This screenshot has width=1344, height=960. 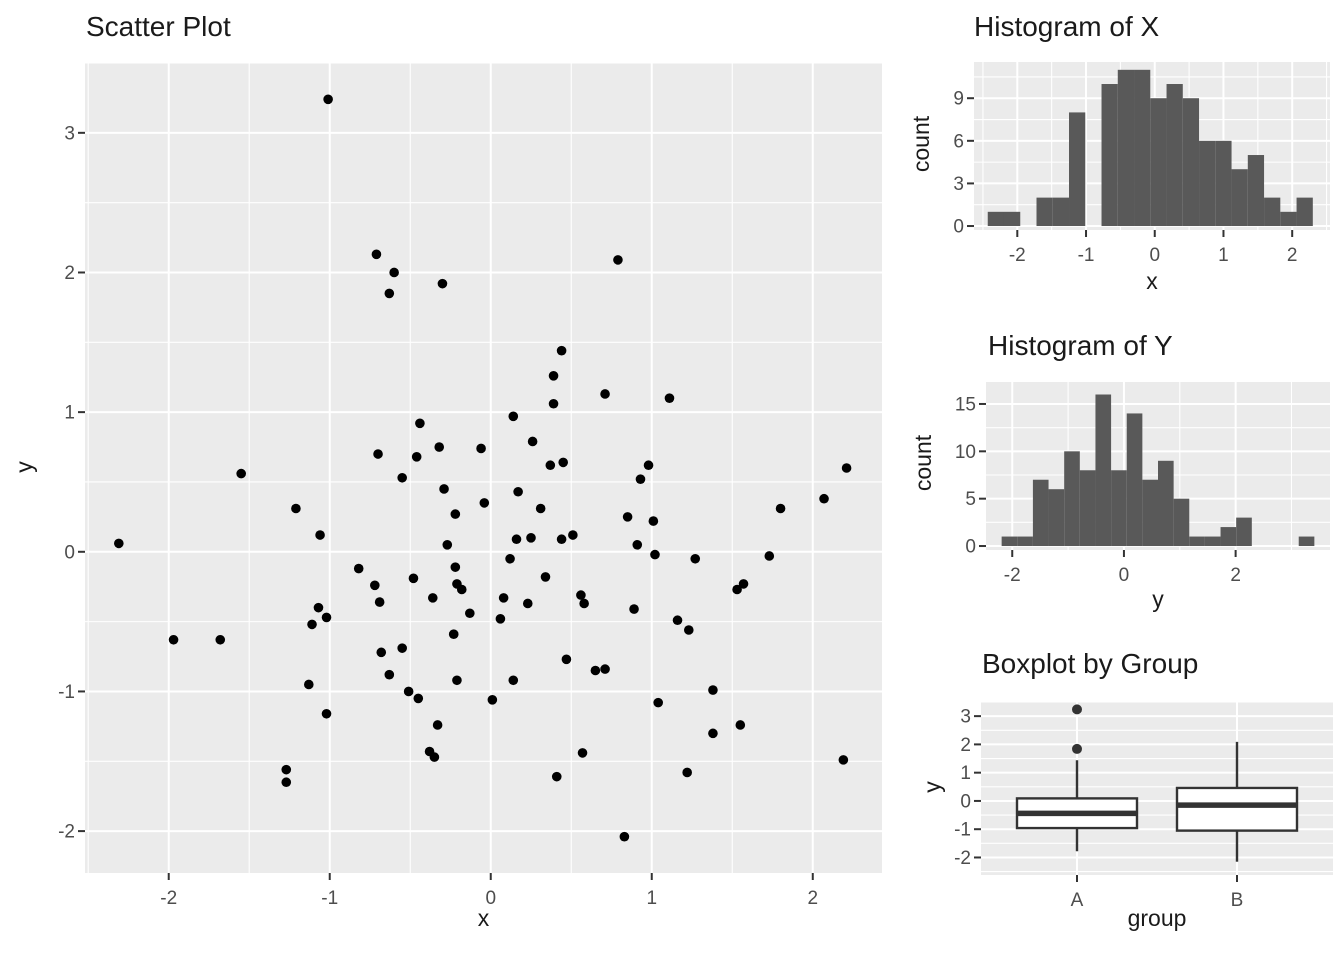 I want to click on scatter-y-tick-label: 3, so click(x=69, y=133).